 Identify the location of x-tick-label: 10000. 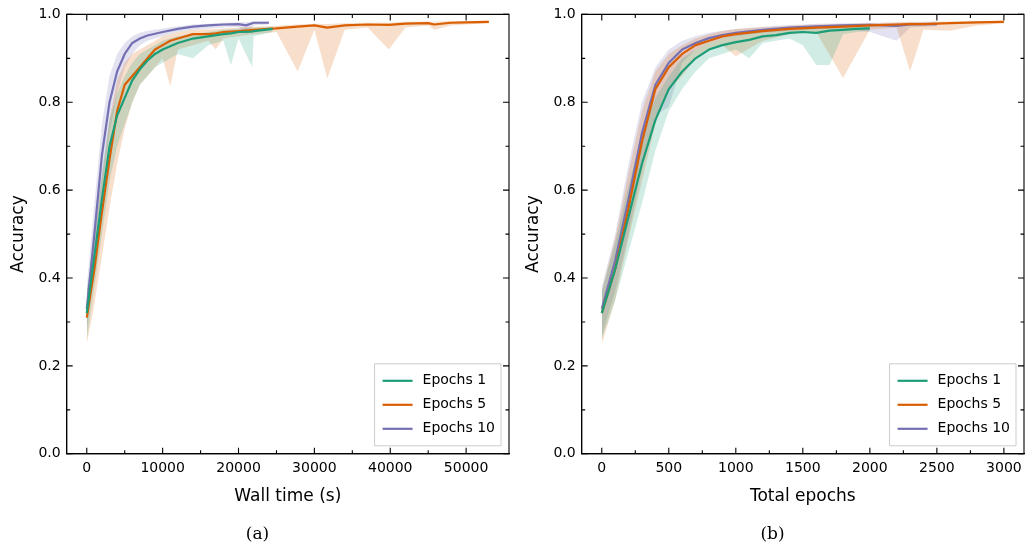
(162, 466).